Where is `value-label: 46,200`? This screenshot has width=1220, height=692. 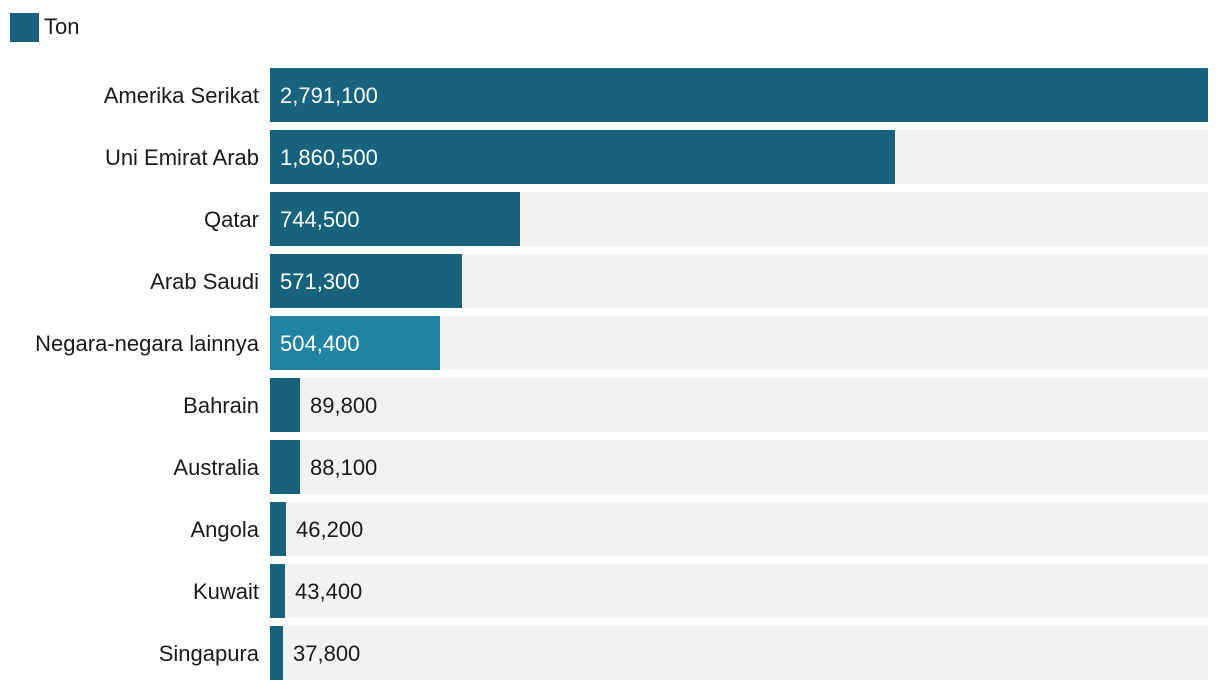
value-label: 46,200 is located at coordinates (329, 529).